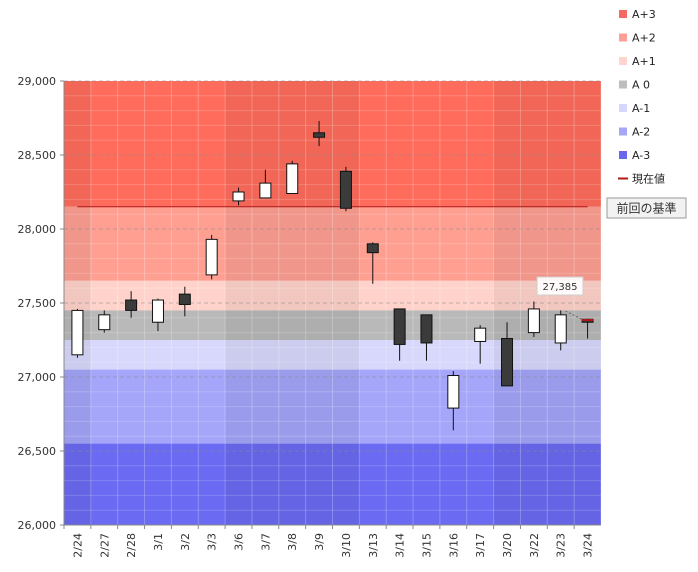 This screenshot has width=698, height=572. I want to click on legend-label: A-1, so click(641, 108).